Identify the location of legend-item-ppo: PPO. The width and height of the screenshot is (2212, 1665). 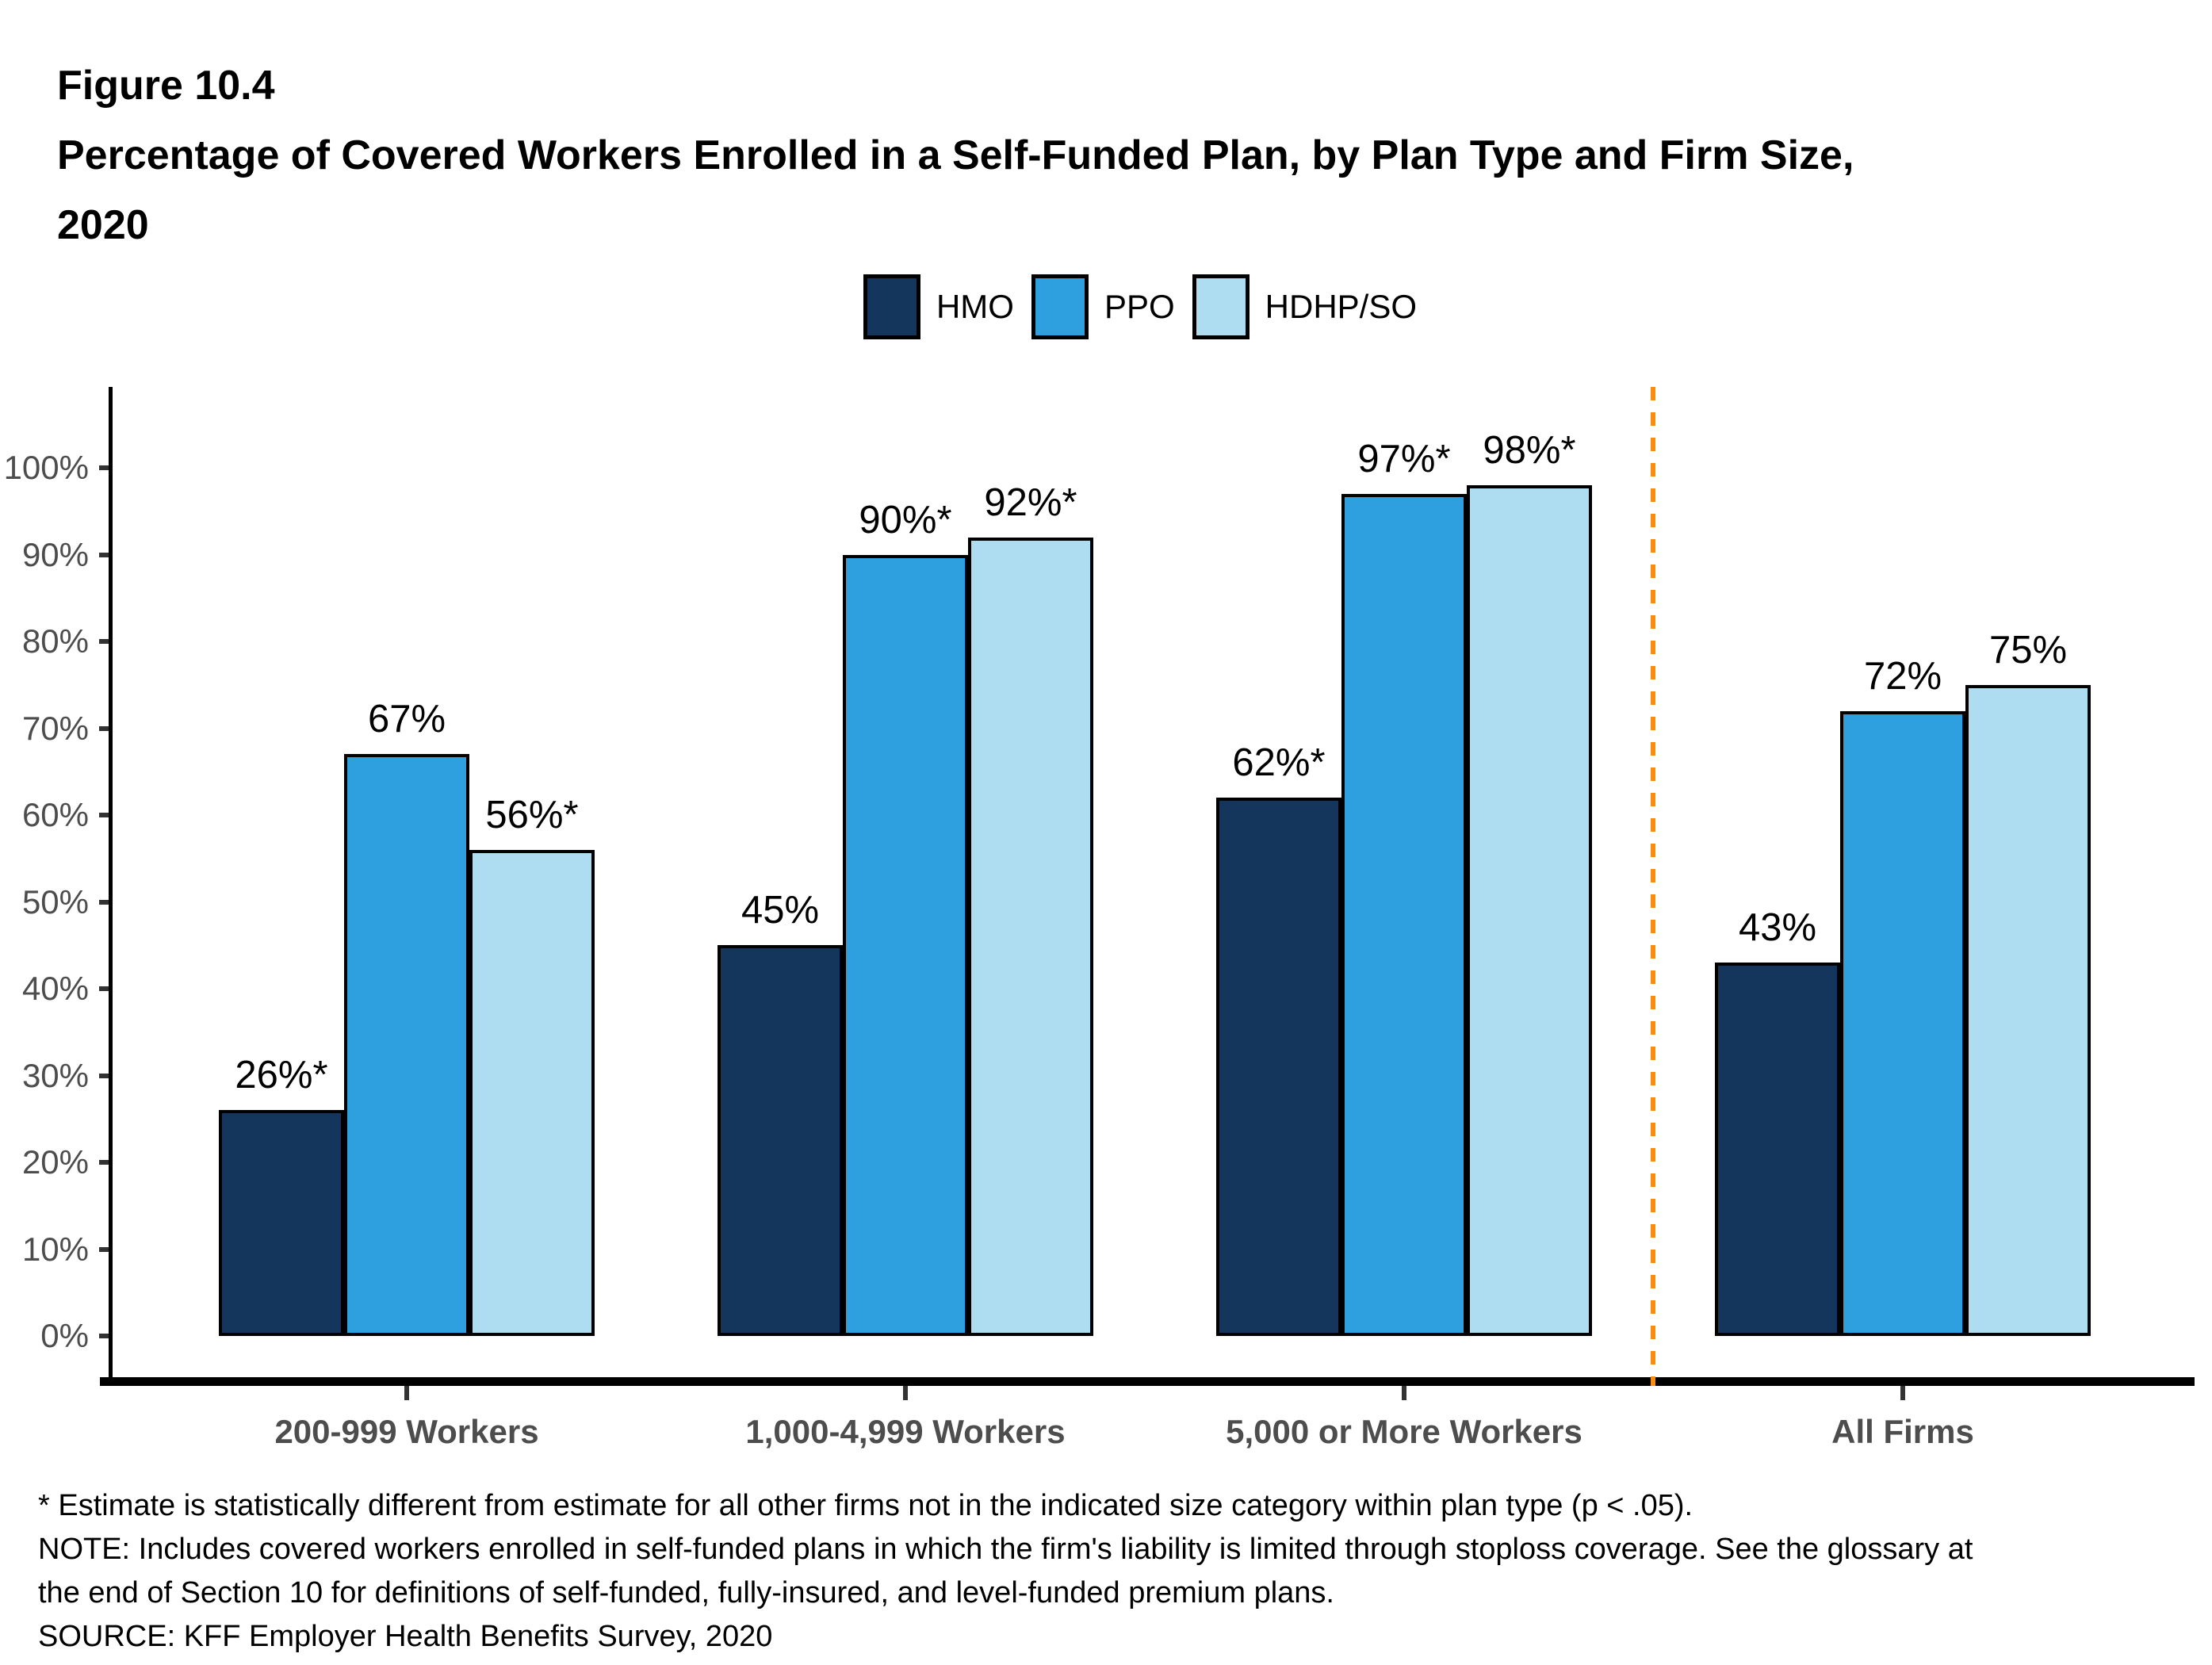
(1103, 306).